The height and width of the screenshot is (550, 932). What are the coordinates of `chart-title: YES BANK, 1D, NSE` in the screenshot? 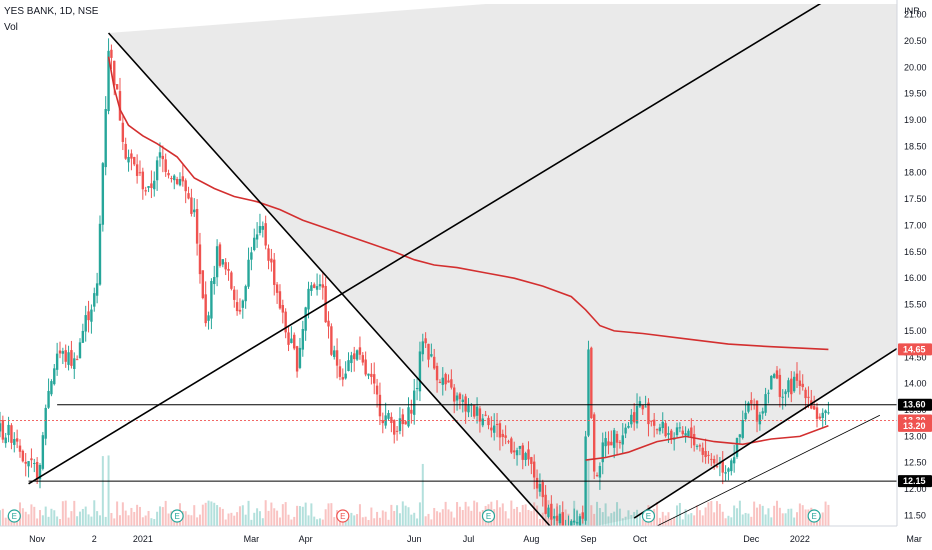 It's located at (51, 11).